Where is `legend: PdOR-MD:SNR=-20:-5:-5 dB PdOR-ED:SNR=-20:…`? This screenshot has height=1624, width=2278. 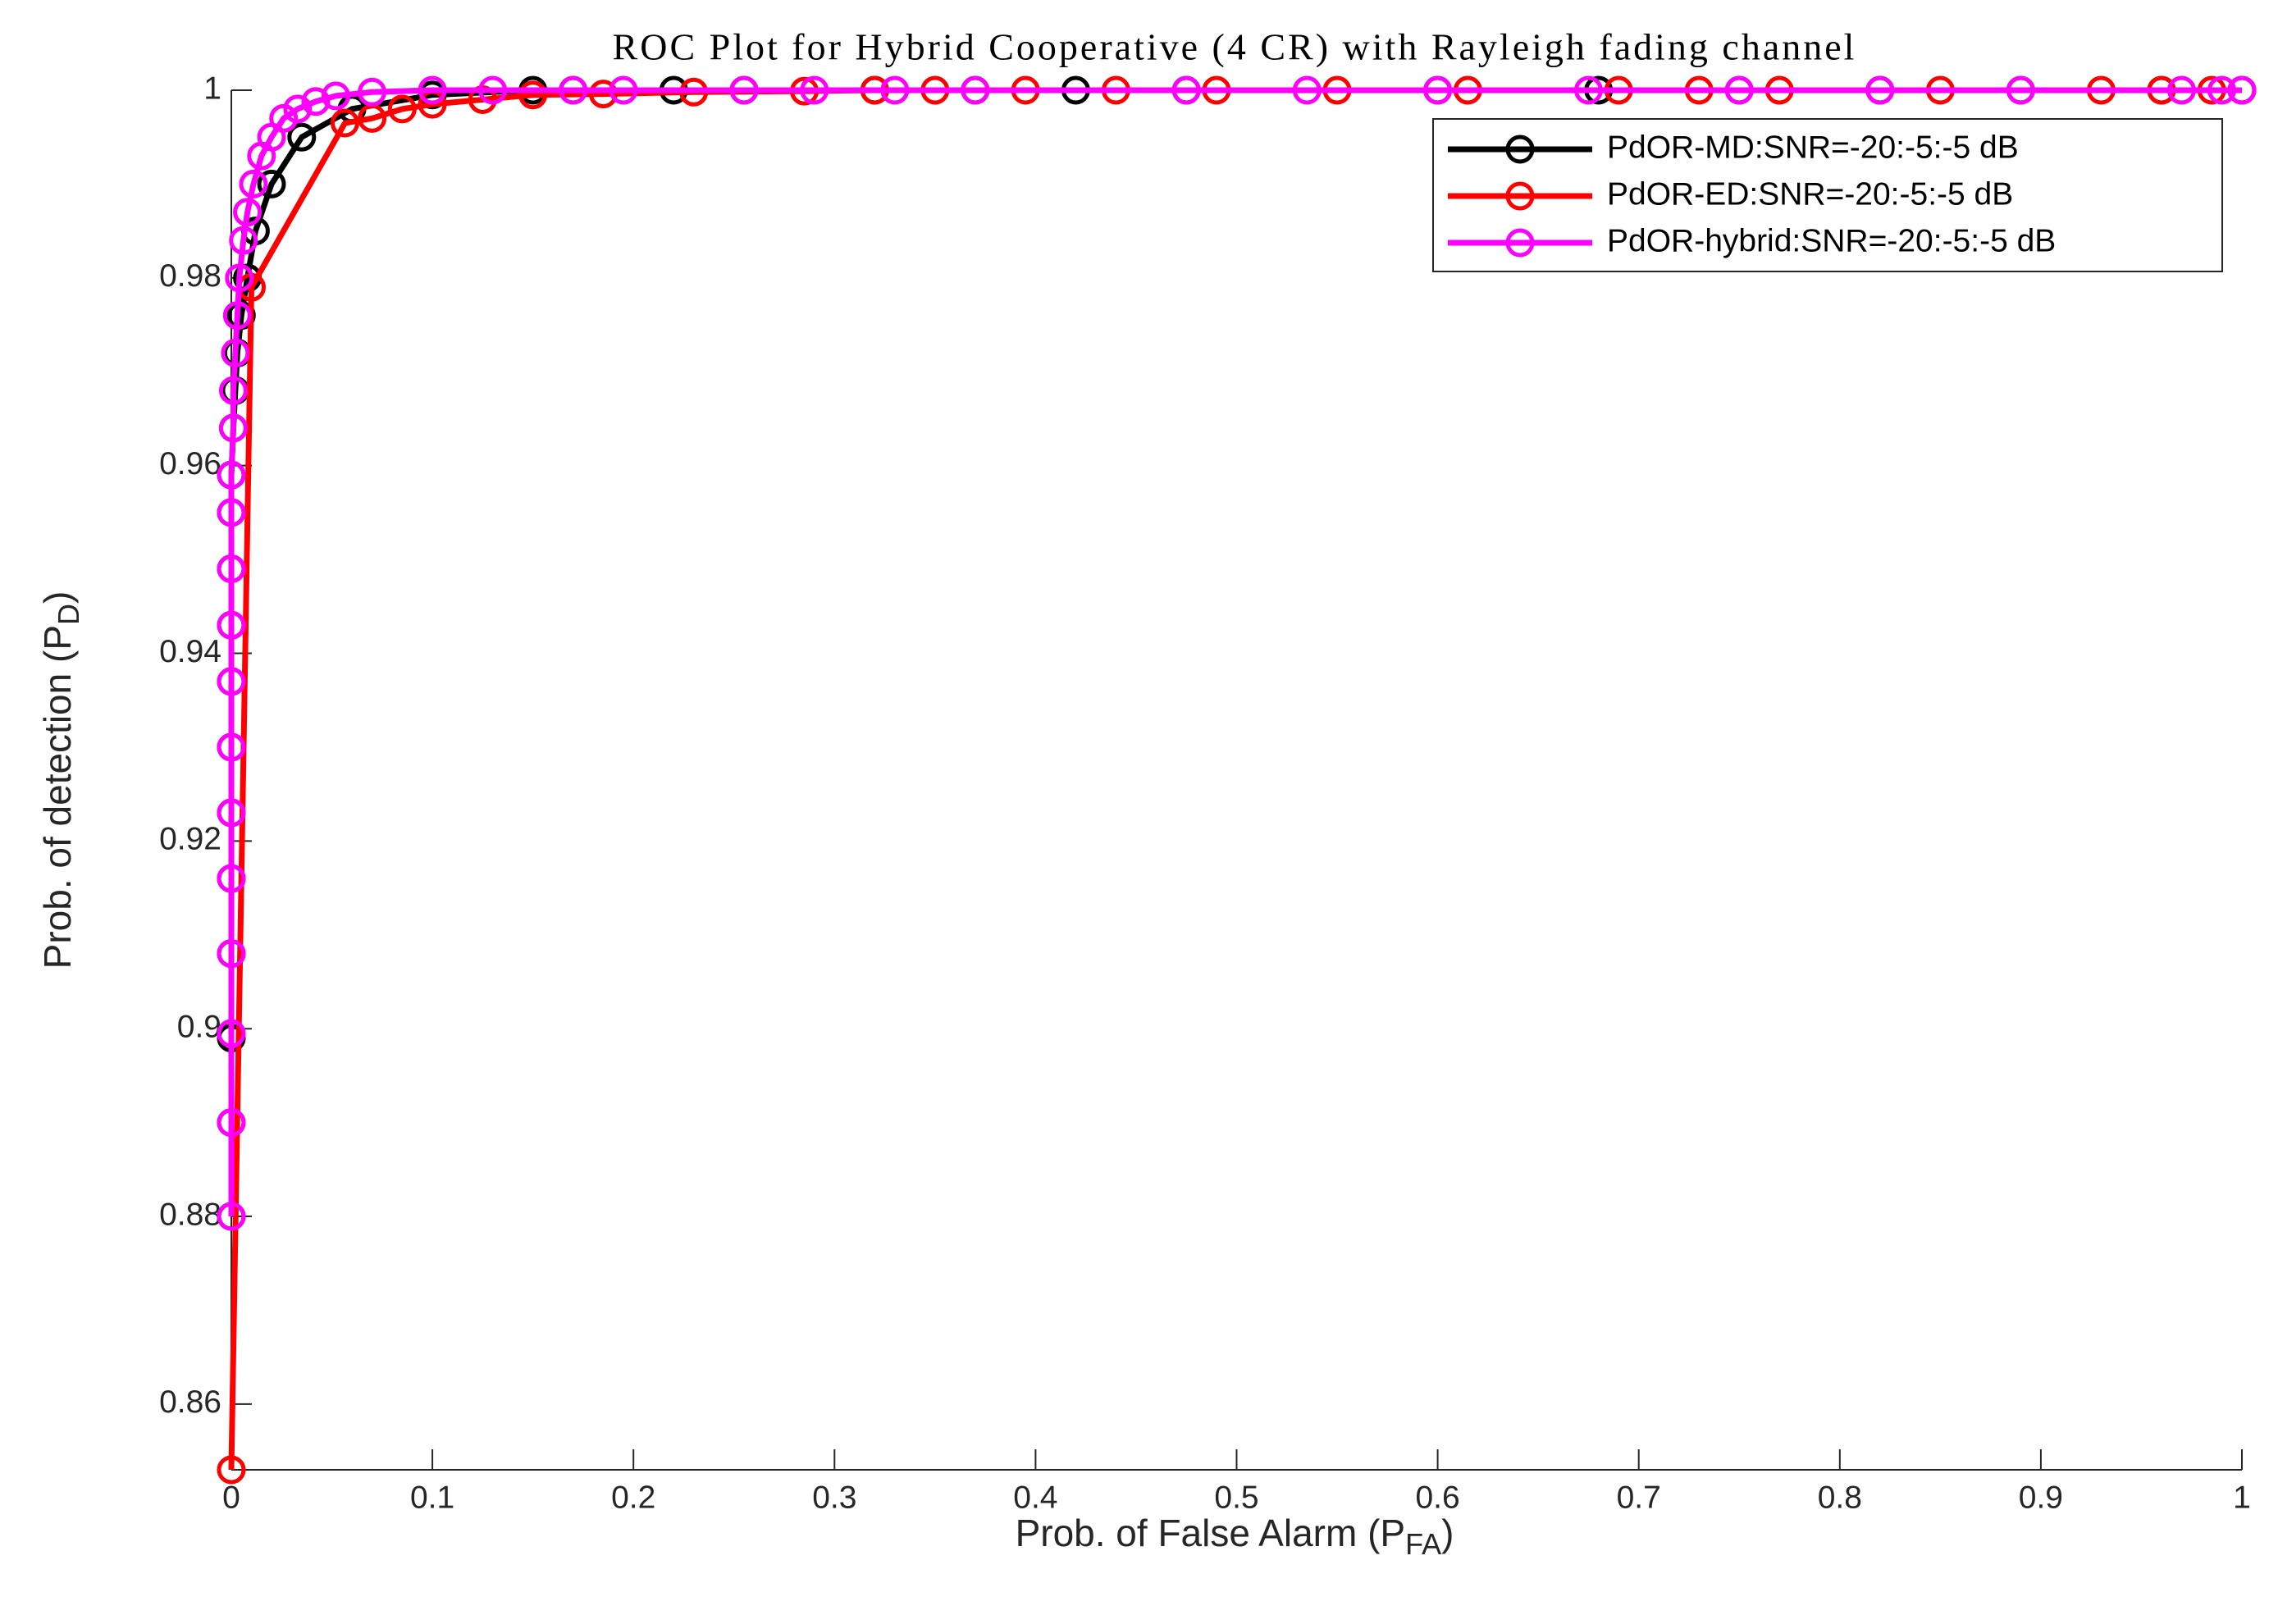
legend: PdOR-MD:SNR=-20:-5:-5 dB PdOR-ED:SNR=-20:… is located at coordinates (1827, 195).